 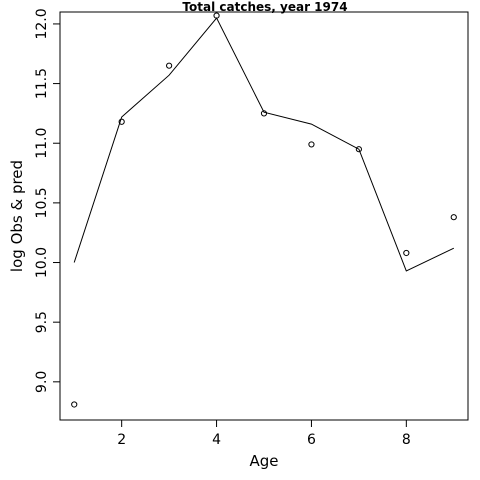 What do you see at coordinates (264, 7) in the screenshot?
I see `chart-title: Total catches, year 1974` at bounding box center [264, 7].